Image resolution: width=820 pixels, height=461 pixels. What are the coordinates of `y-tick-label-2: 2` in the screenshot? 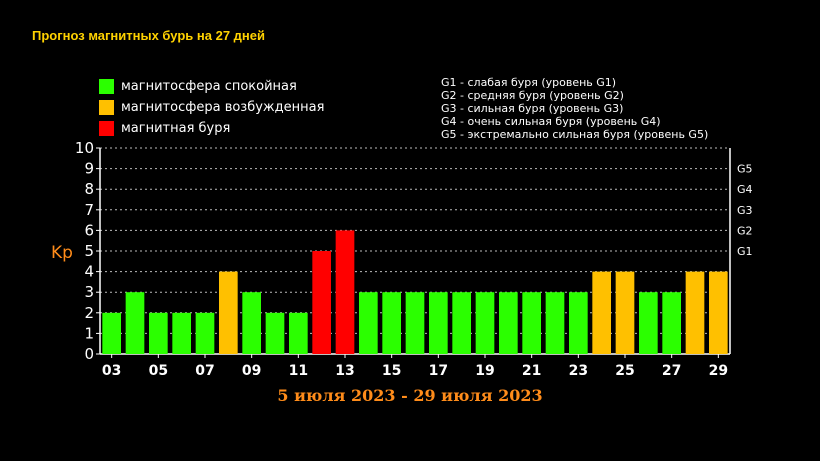 It's located at (89, 313).